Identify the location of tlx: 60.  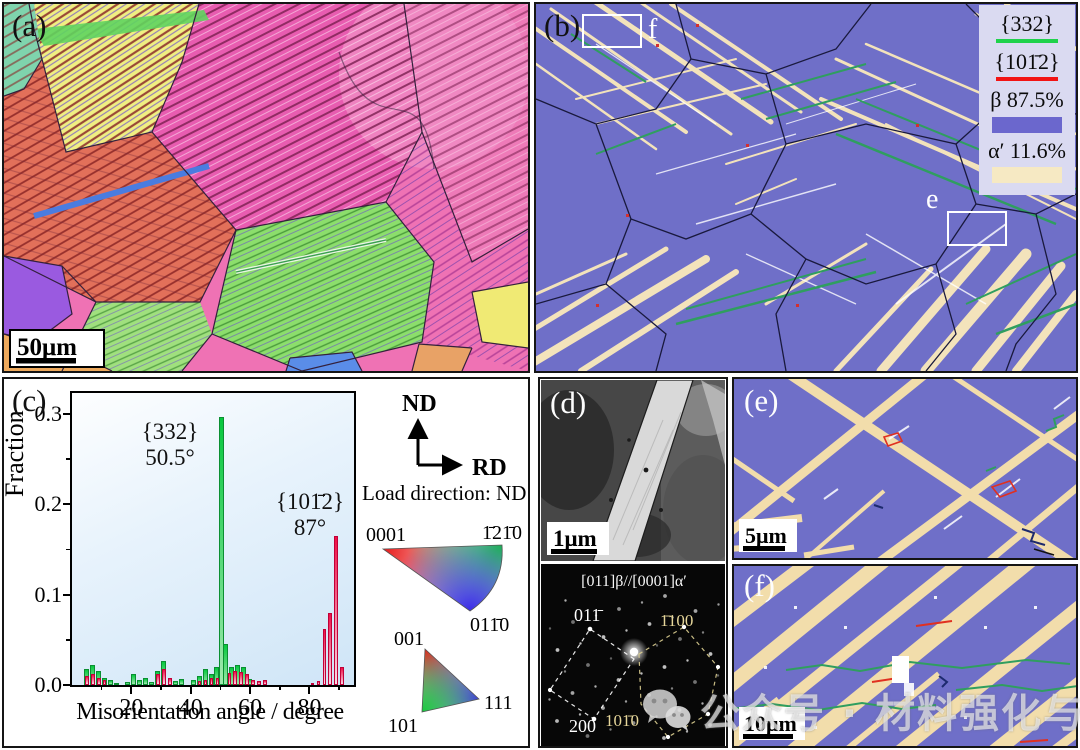
(250, 708).